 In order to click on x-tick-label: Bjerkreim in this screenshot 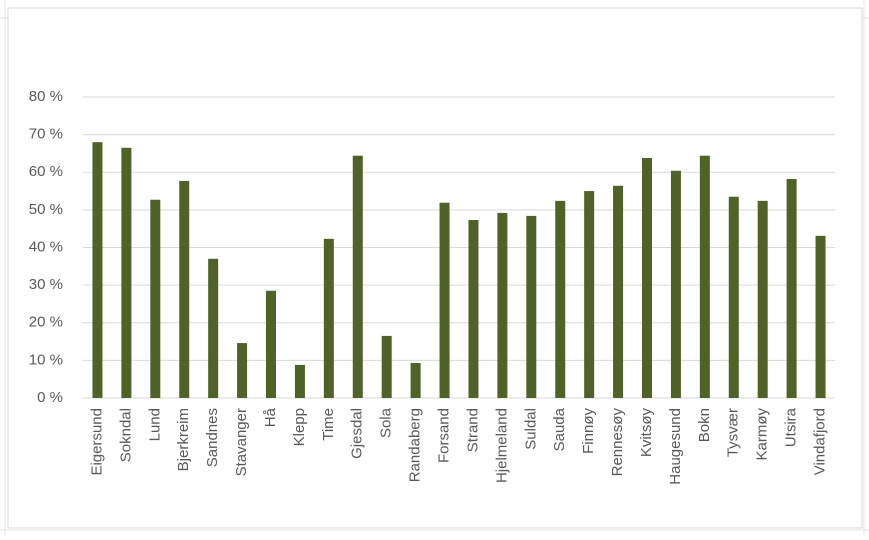, I will do `click(183, 439)`.